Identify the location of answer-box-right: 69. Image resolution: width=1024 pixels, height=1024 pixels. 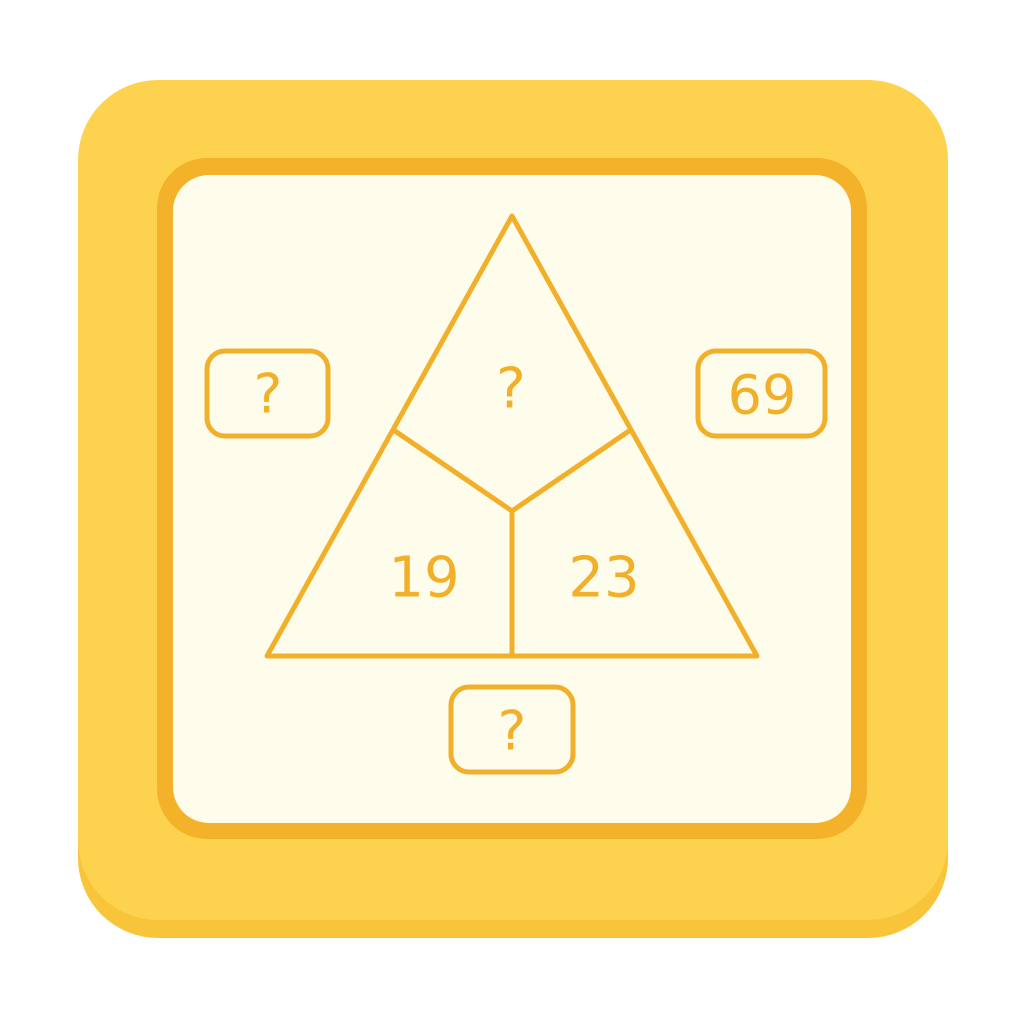
(761, 393).